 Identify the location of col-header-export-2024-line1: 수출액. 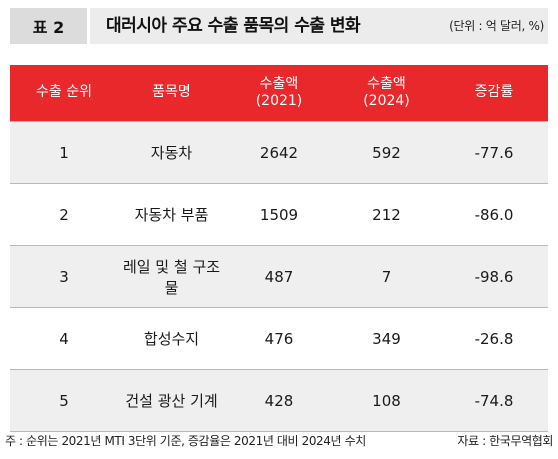
(386, 83).